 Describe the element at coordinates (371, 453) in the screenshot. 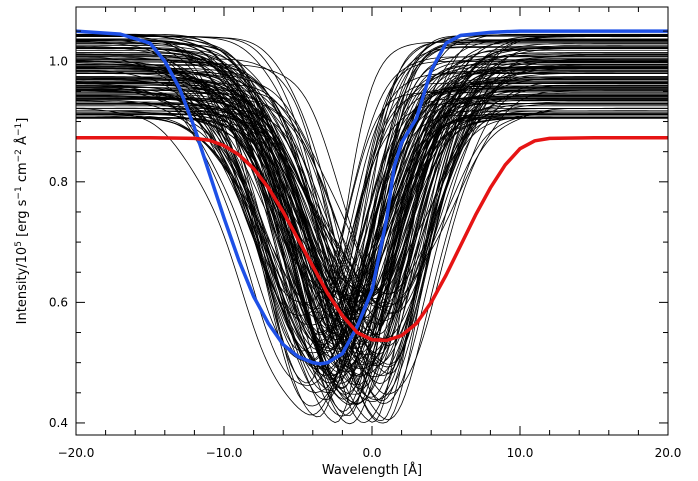

I see `x-tick-label: 0.0` at that location.